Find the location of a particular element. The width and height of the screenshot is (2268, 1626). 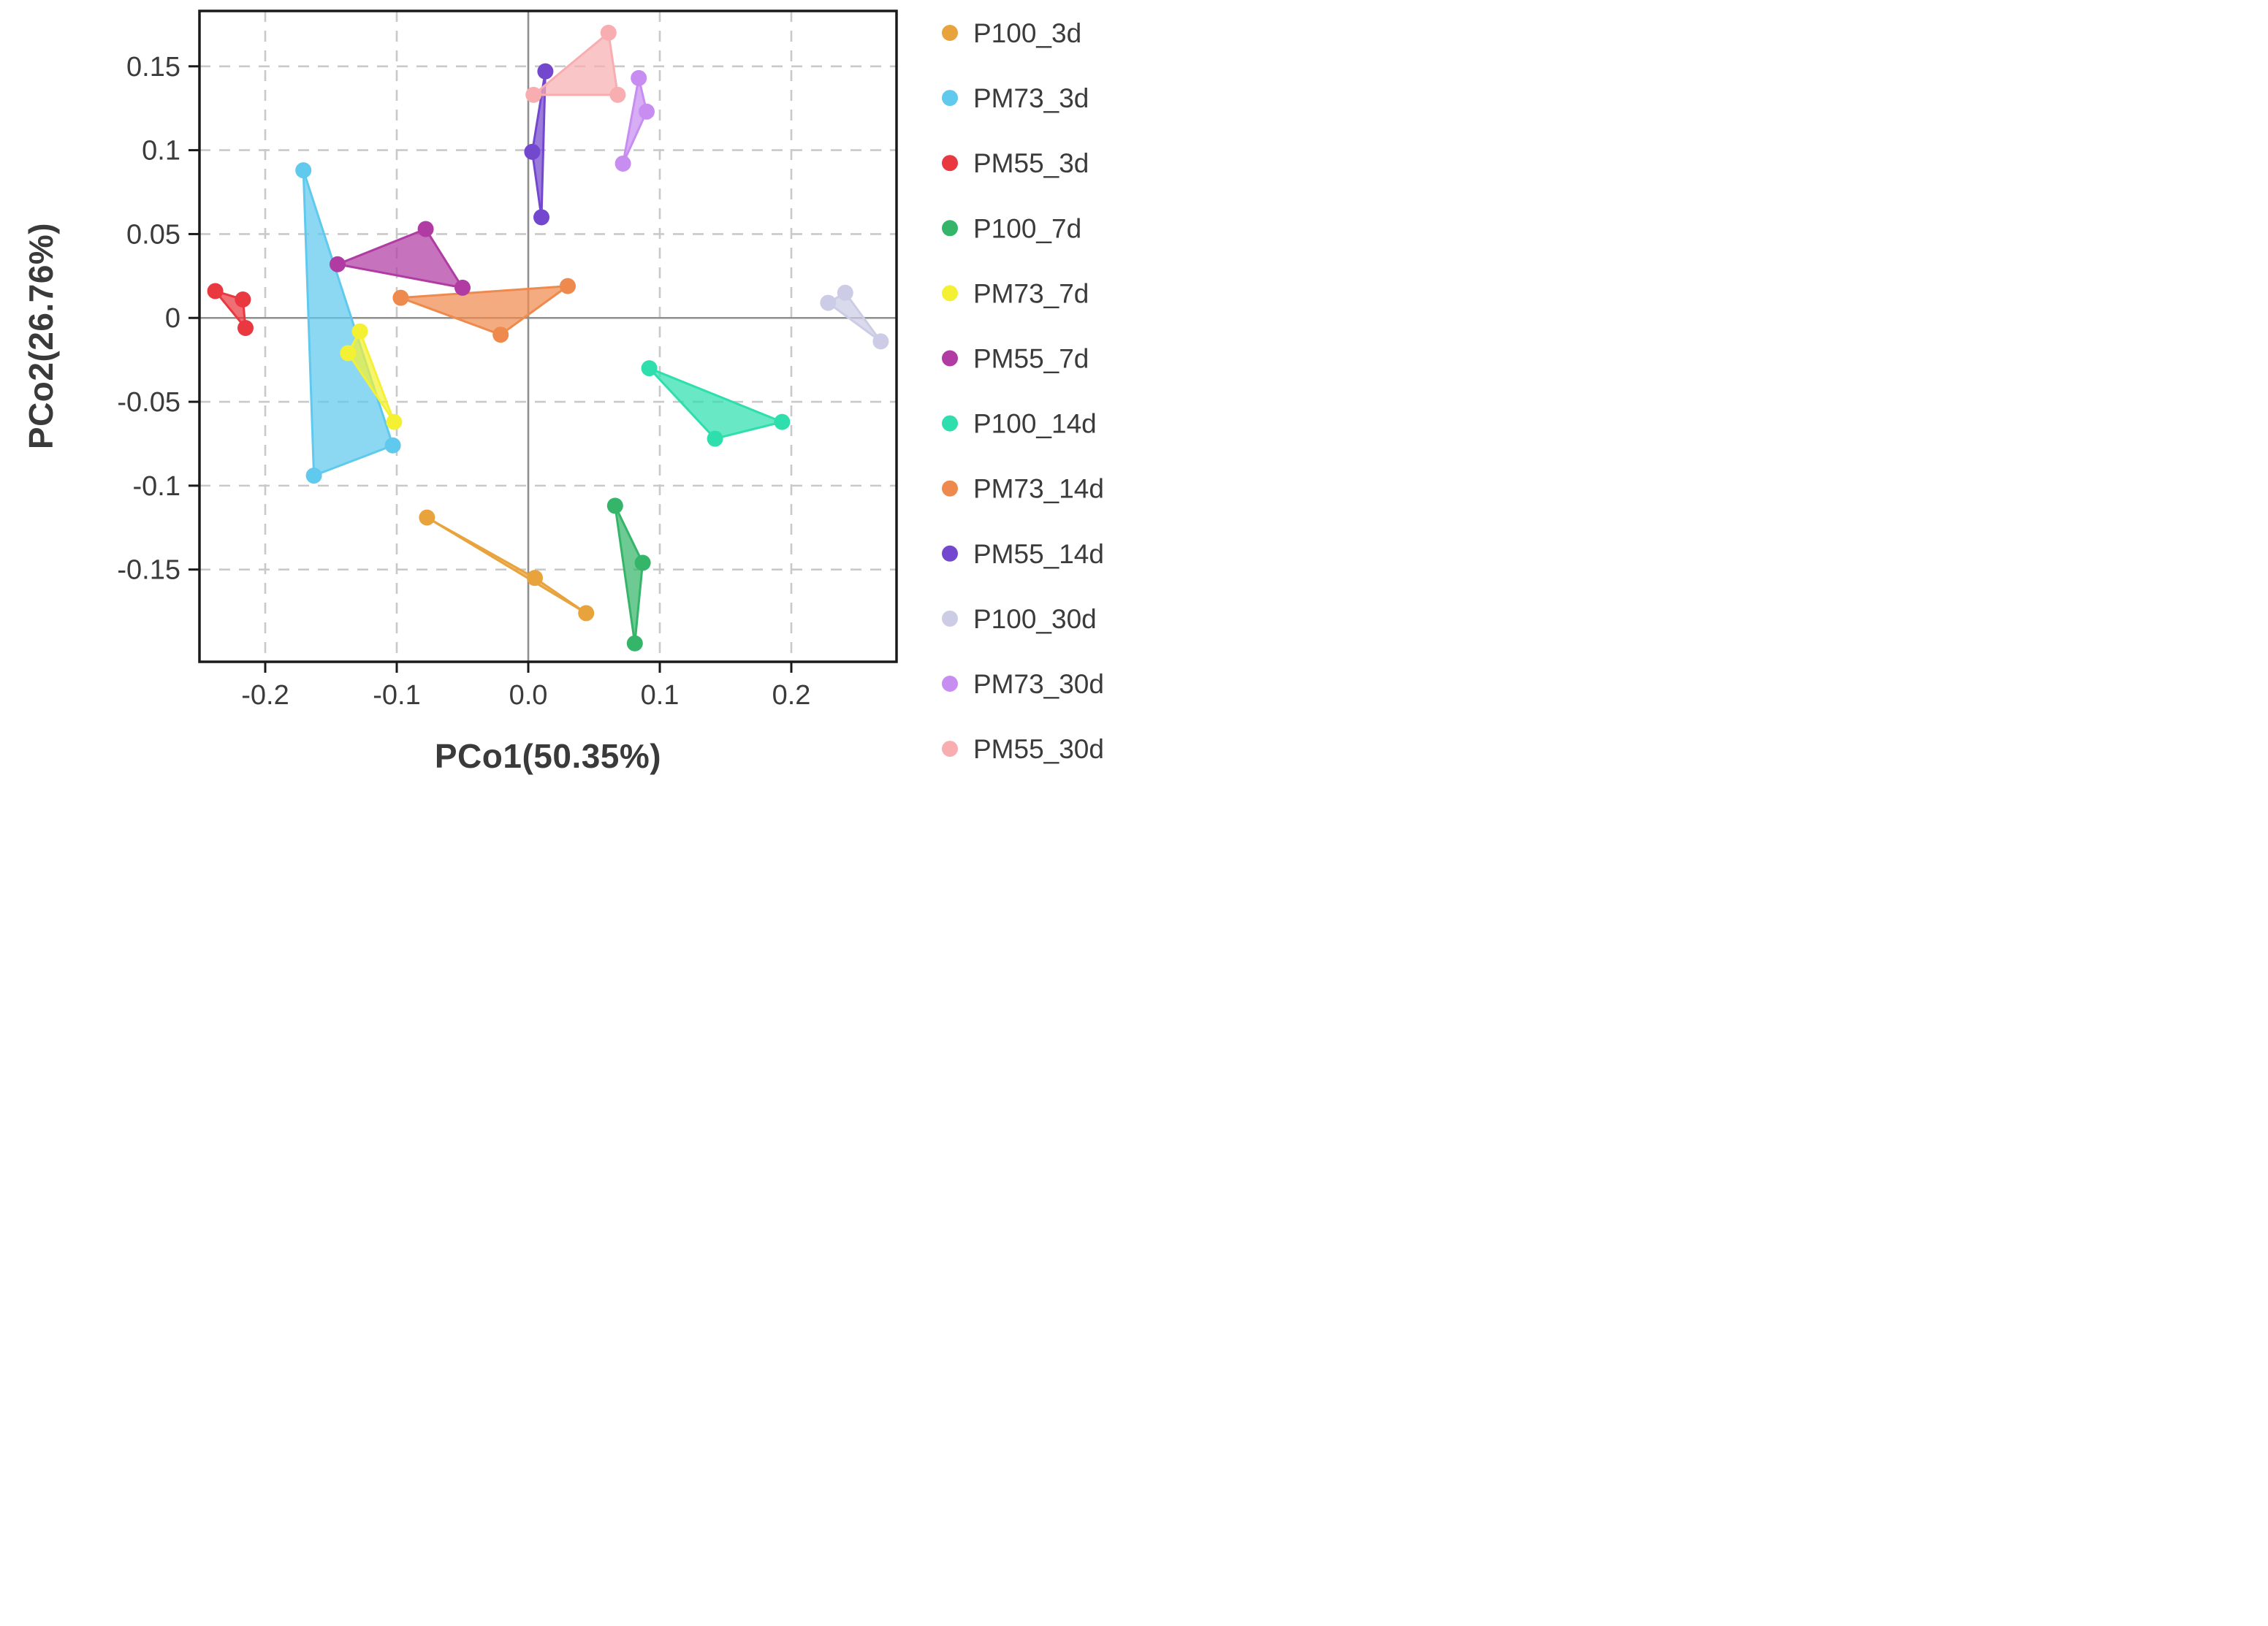

y-tick-label: 0.1 is located at coordinates (161, 151).